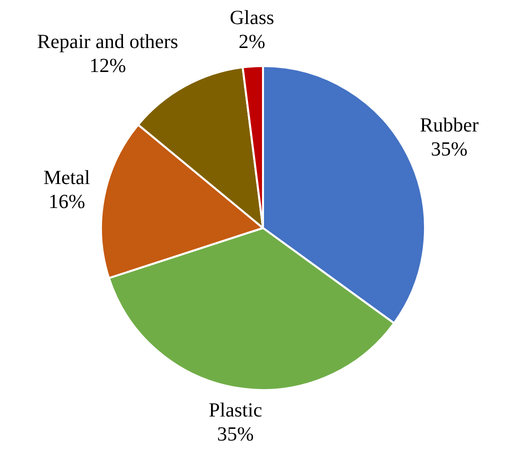 The image size is (513, 461). Describe the element at coordinates (67, 202) in the screenshot. I see `data-label: 16%` at that location.